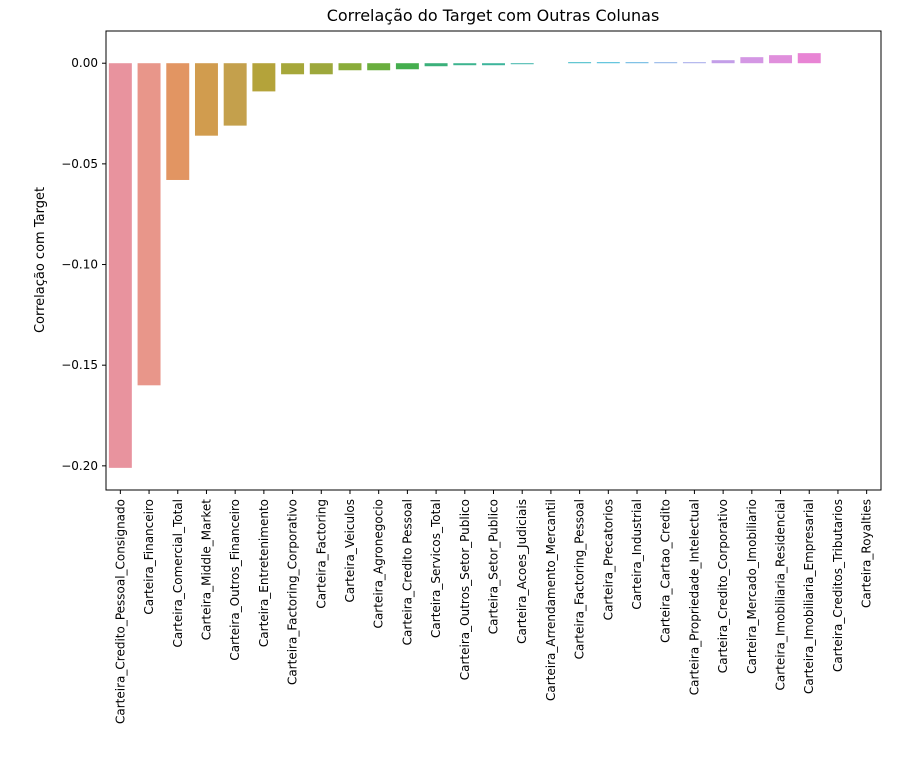  I want to click on bar-carteira-financeiro, so click(149, 224).